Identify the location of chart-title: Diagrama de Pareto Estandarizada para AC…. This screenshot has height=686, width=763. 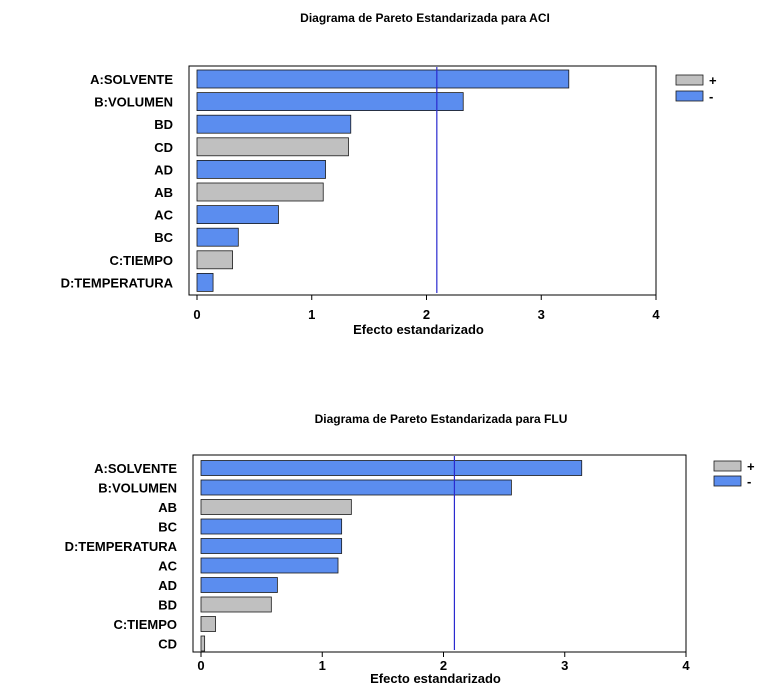
(425, 18).